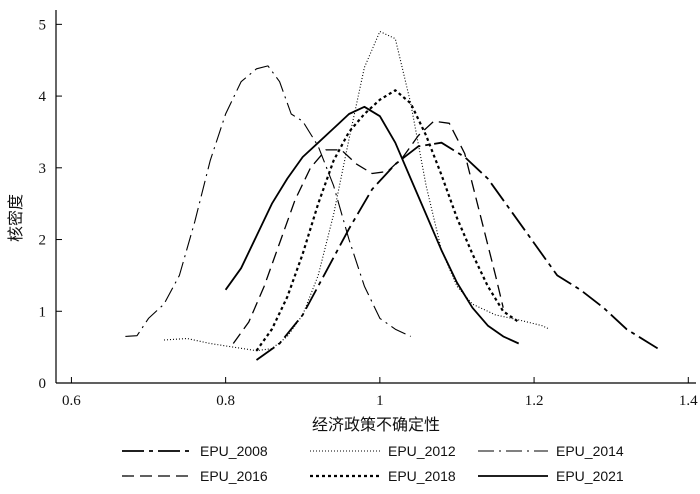 The image size is (700, 494). What do you see at coordinates (422, 476) in the screenshot?
I see `legend-label-4: EPU_2018` at bounding box center [422, 476].